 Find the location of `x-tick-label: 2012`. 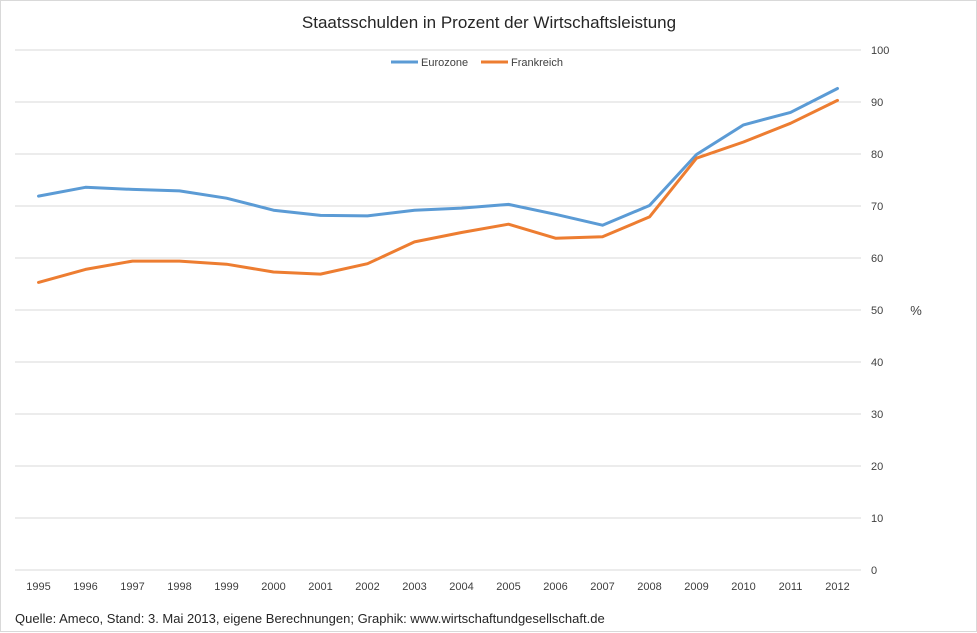

x-tick-label: 2012 is located at coordinates (837, 587).